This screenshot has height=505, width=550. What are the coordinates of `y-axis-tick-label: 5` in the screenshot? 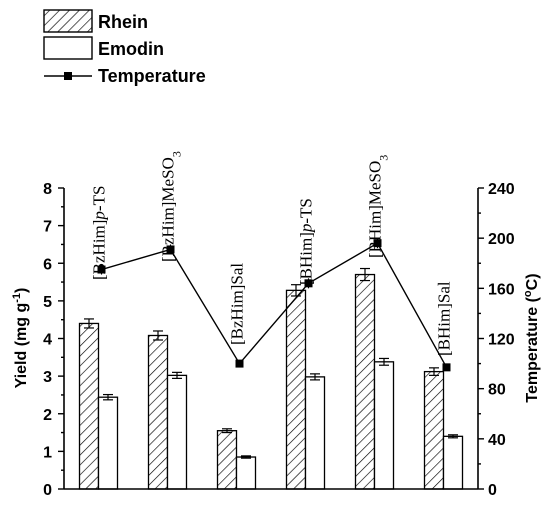 It's located at (47, 302).